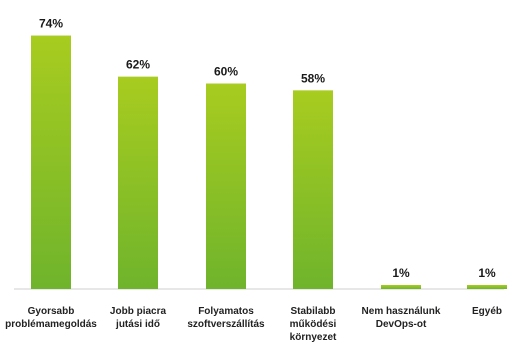 The width and height of the screenshot is (518, 358). I want to click on category-label-2-line-1: szoftverszállítás, so click(226, 324).